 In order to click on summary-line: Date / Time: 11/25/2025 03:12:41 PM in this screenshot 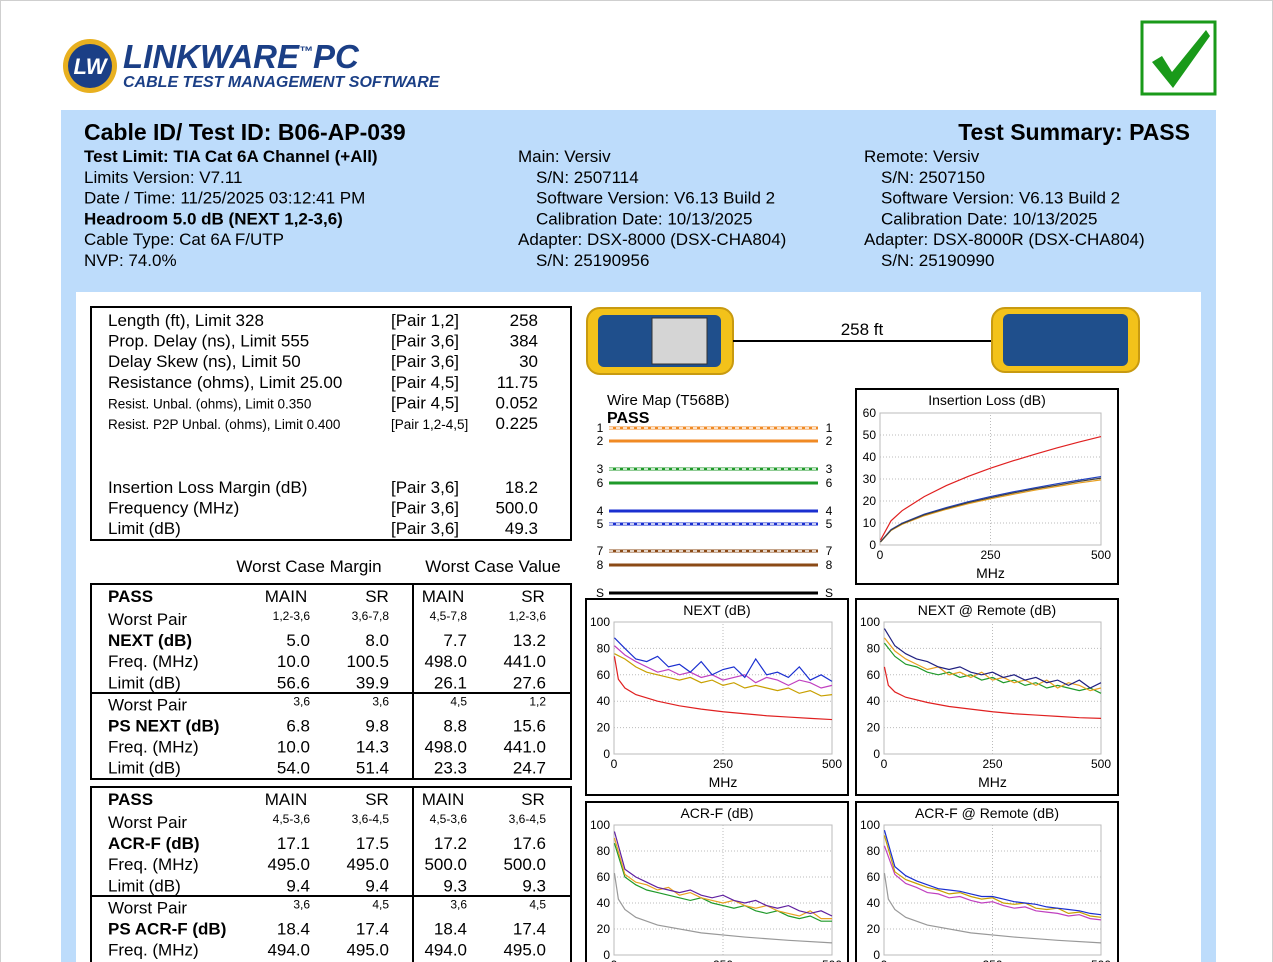, I will do `click(224, 198)`.